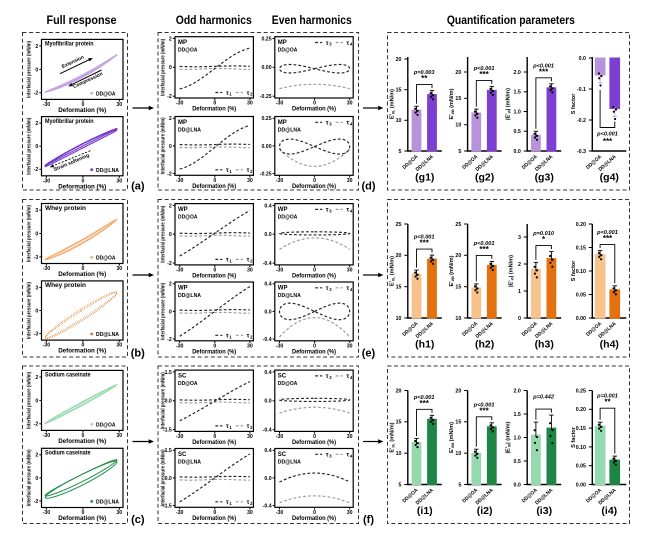  Describe the element at coordinates (138, 187) in the screenshot. I see `svg-text: (a)` at that location.